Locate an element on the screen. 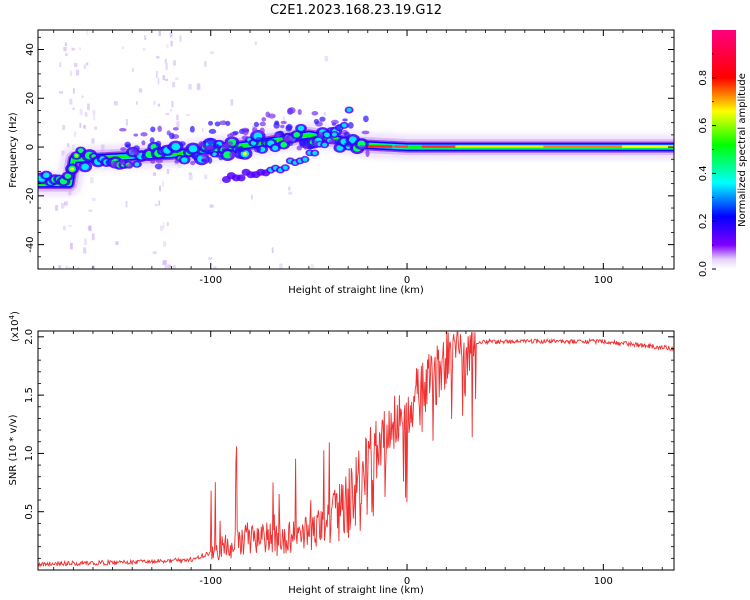 This screenshot has height=600, width=750. spectrogram-x-tick-label: 0 is located at coordinates (407, 280).